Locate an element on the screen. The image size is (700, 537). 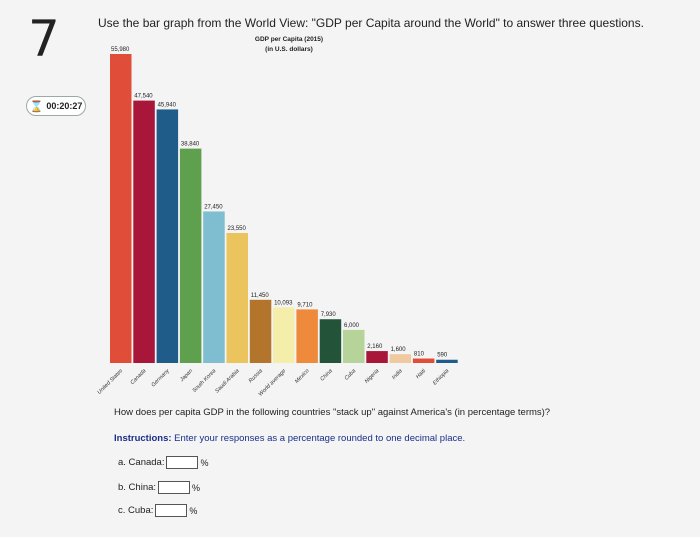
bar-germany is located at coordinates (167, 236).